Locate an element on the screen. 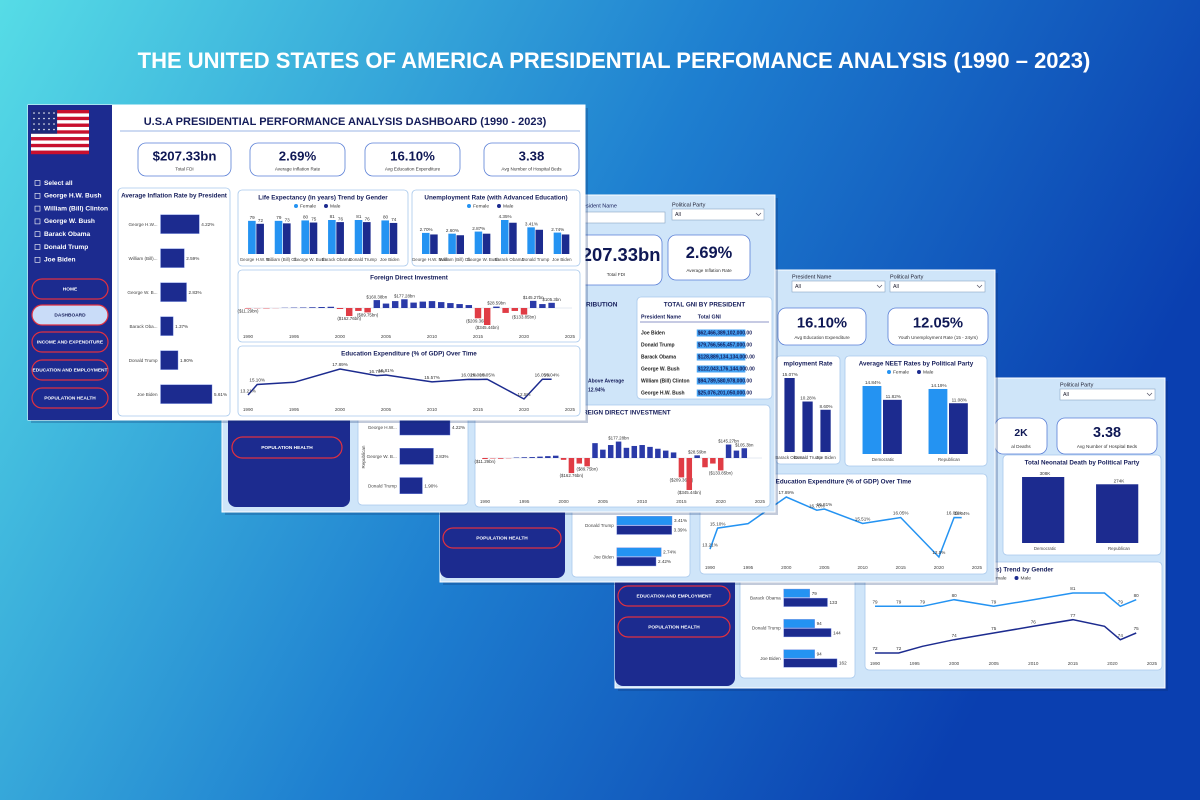  x-tick-label: 2000 is located at coordinates (340, 409).